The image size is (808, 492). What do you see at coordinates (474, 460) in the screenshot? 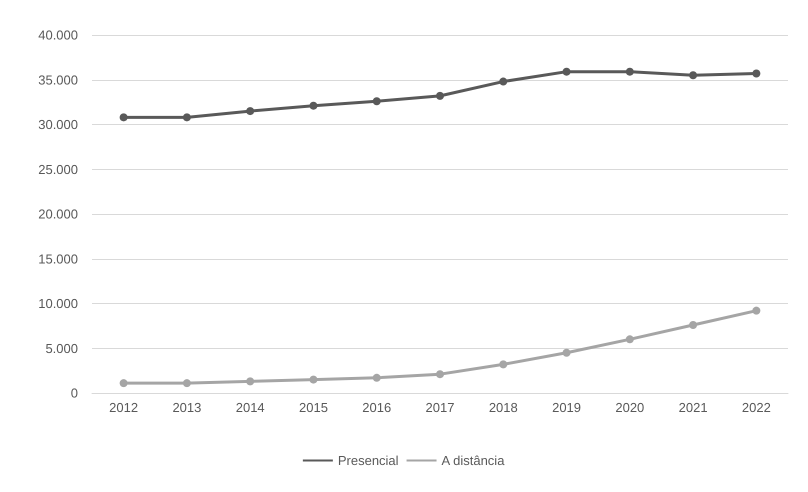
I see `legend-label: A distância` at bounding box center [474, 460].